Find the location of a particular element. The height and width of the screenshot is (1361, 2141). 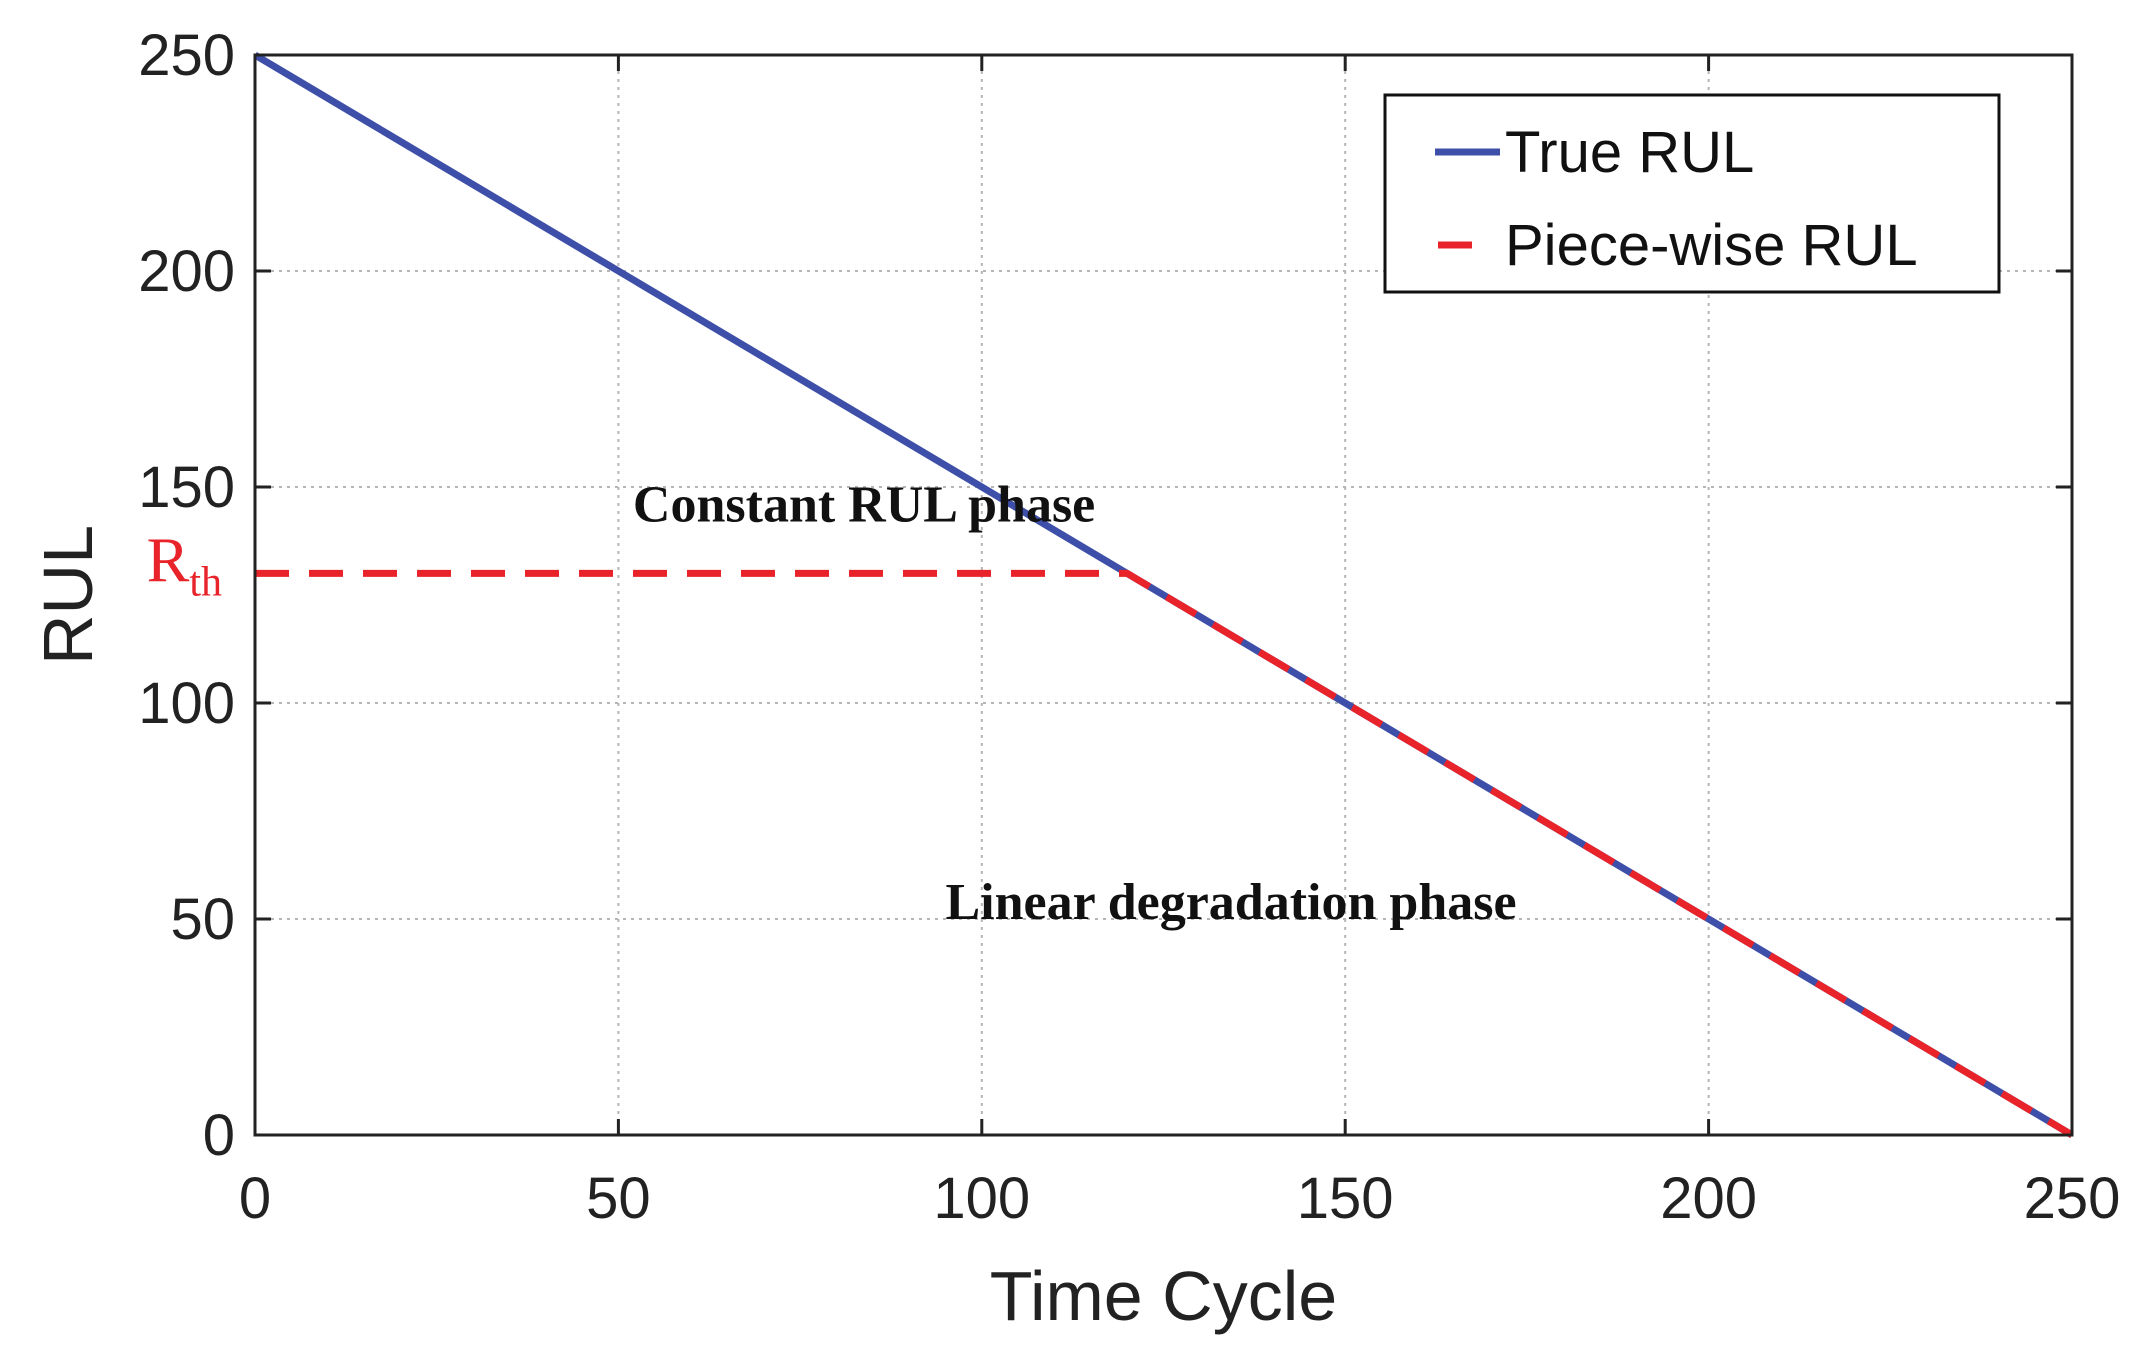

legend-box is located at coordinates (1692, 193).